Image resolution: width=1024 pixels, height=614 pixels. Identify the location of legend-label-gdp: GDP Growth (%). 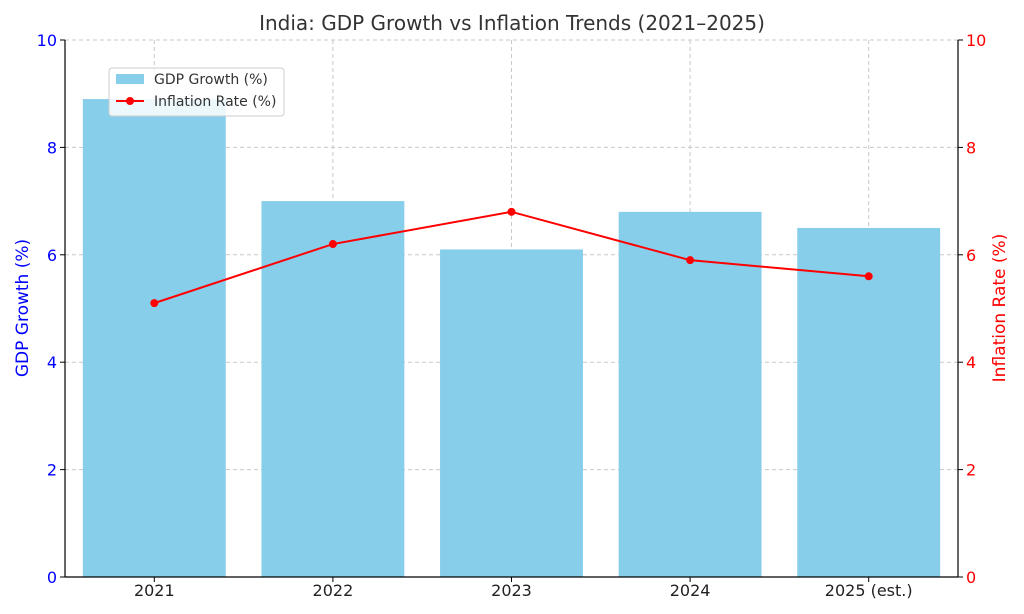
(211, 80).